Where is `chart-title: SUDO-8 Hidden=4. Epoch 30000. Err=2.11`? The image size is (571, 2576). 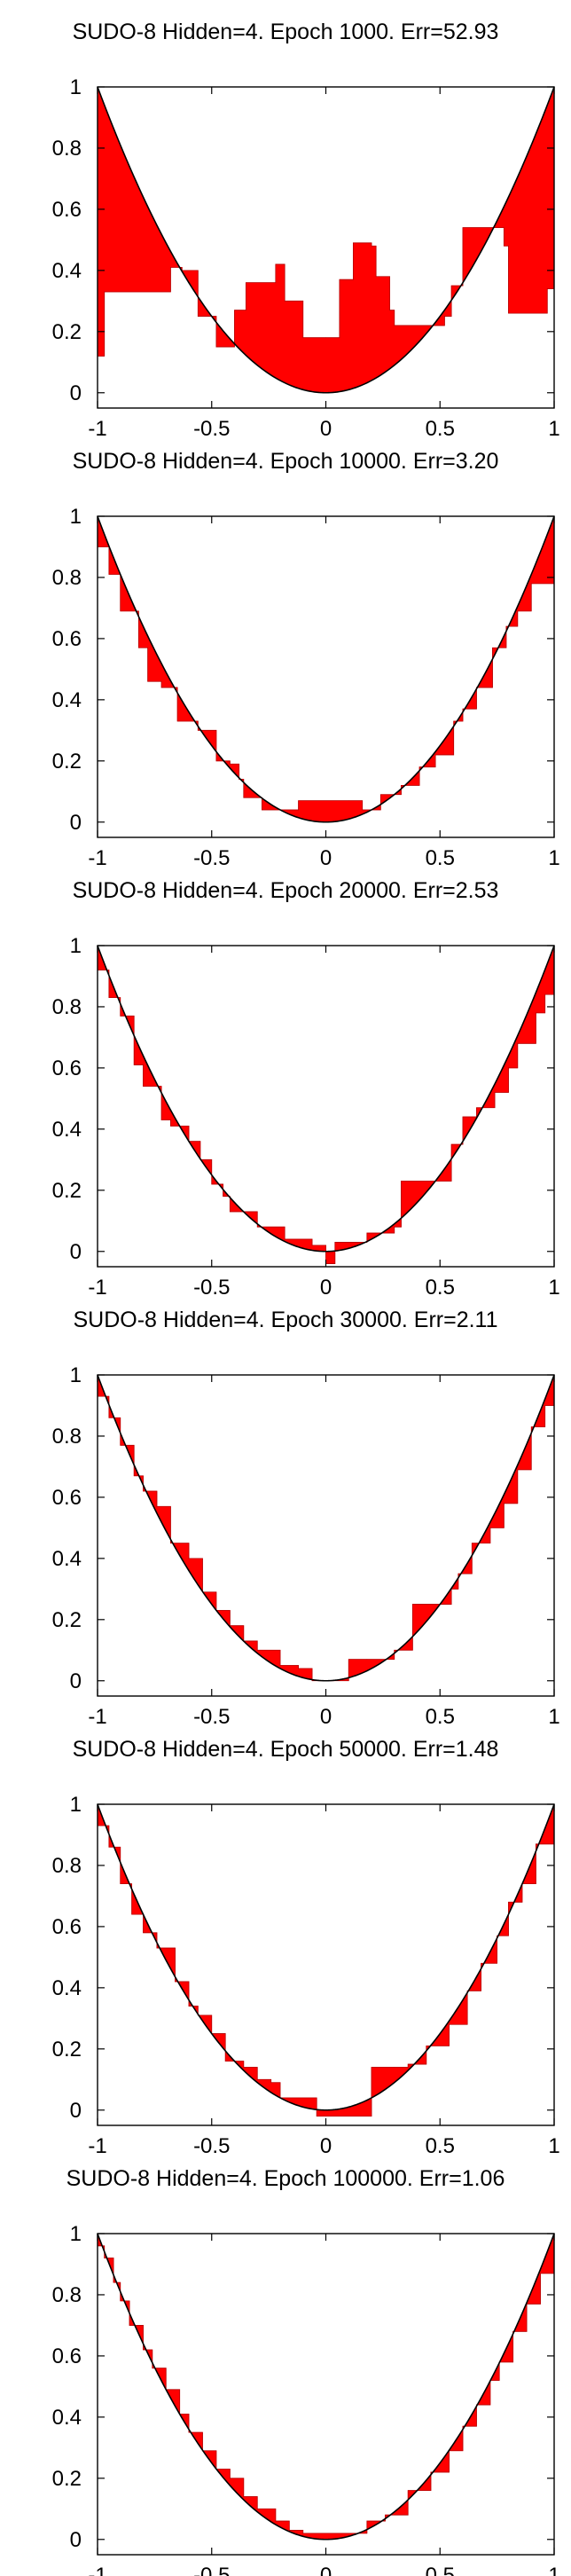 chart-title: SUDO-8 Hidden=4. Epoch 30000. Err=2.11 is located at coordinates (285, 1320).